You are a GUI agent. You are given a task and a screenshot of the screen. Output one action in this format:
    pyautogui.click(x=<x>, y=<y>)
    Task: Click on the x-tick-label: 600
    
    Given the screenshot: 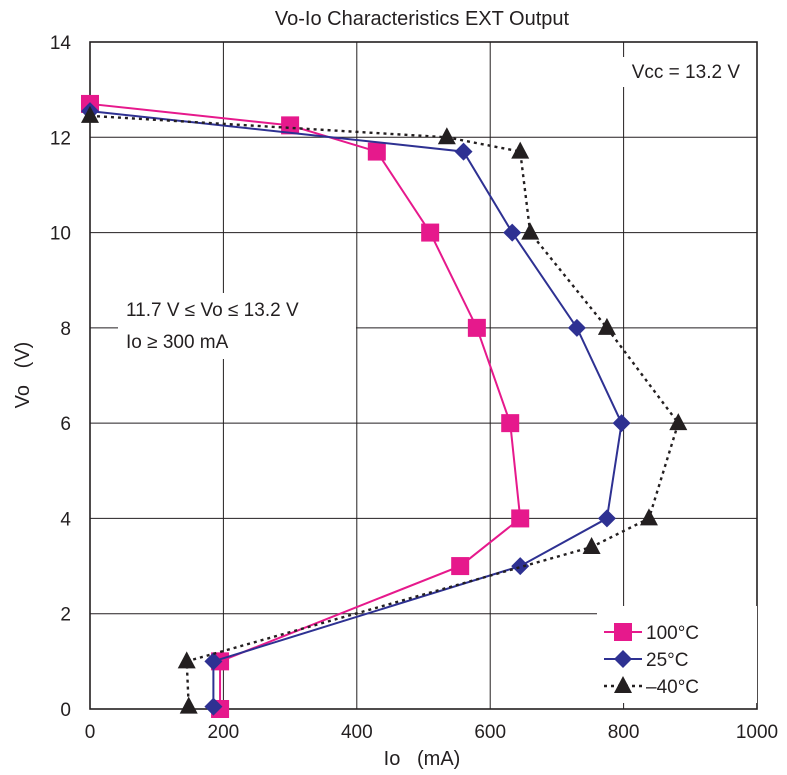 What is the action you would take?
    pyautogui.click(x=490, y=732)
    